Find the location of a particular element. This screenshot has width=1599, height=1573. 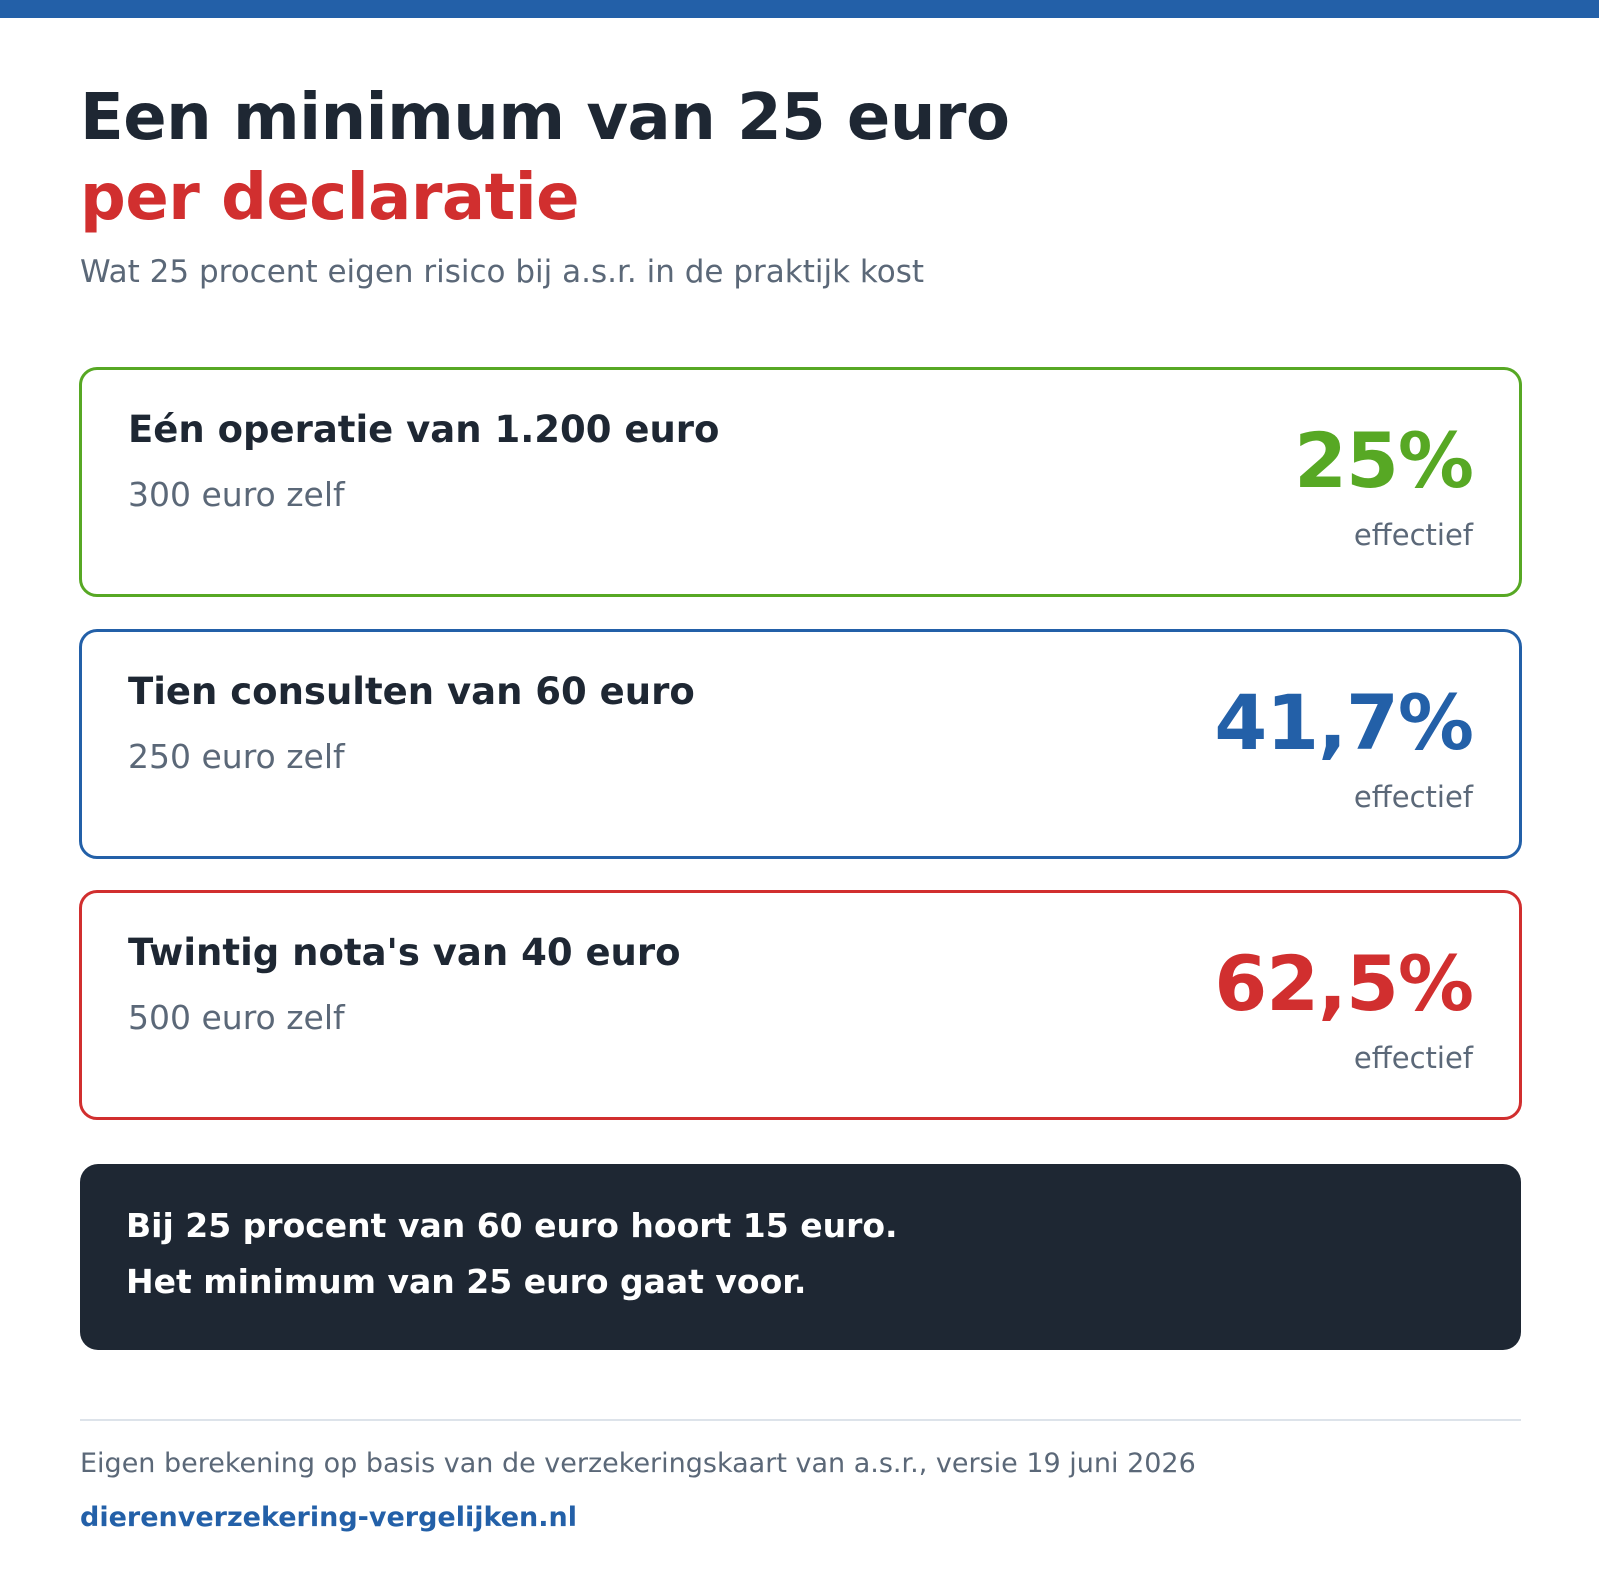

card-percentage: 41,7% is located at coordinates (1344, 722).